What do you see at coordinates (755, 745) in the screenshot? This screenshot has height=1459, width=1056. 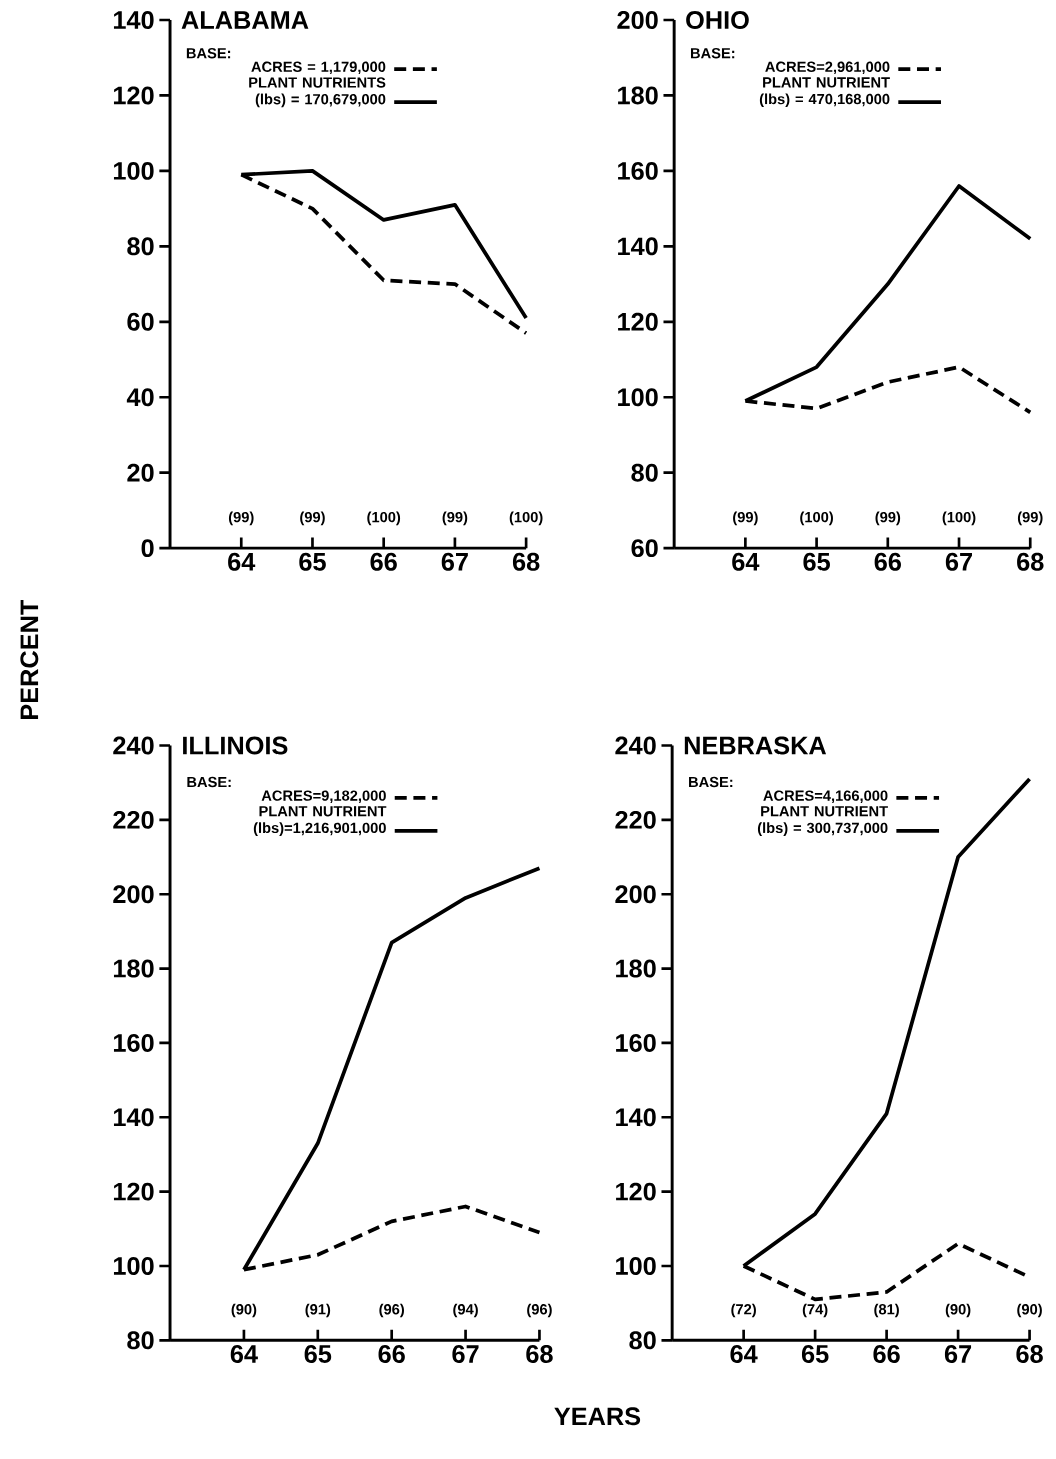 I see `chart-title: NEBRASKA` at bounding box center [755, 745].